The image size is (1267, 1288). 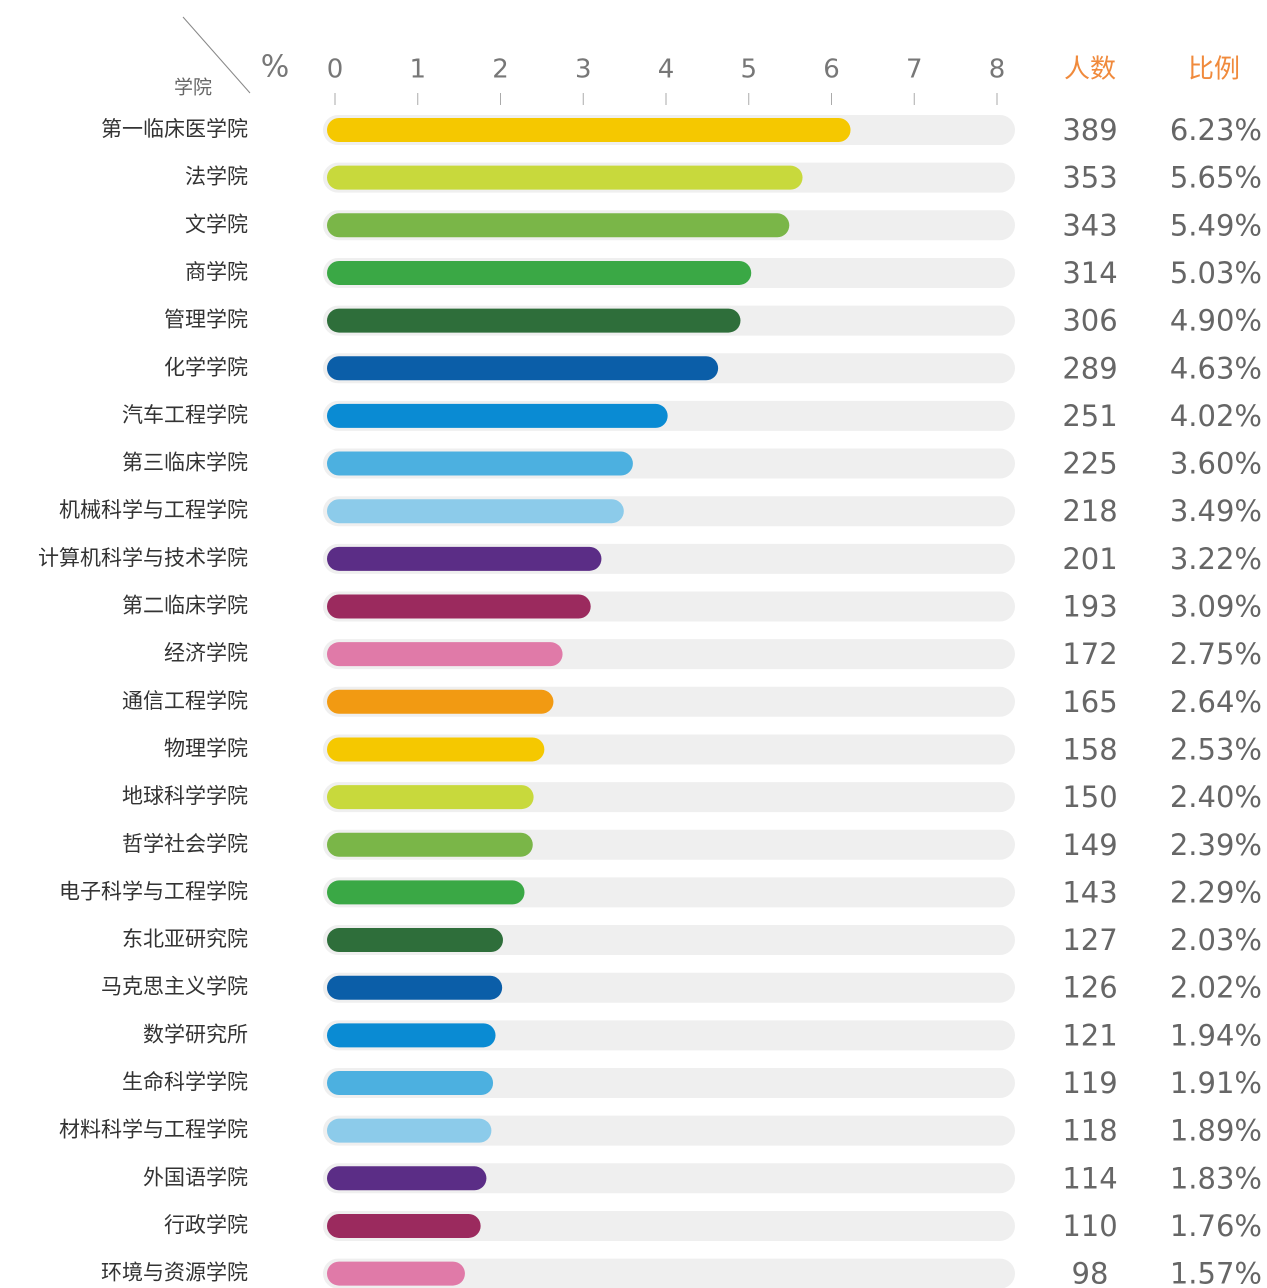 I want to click on value-label: 3.60%, so click(x=1216, y=464).